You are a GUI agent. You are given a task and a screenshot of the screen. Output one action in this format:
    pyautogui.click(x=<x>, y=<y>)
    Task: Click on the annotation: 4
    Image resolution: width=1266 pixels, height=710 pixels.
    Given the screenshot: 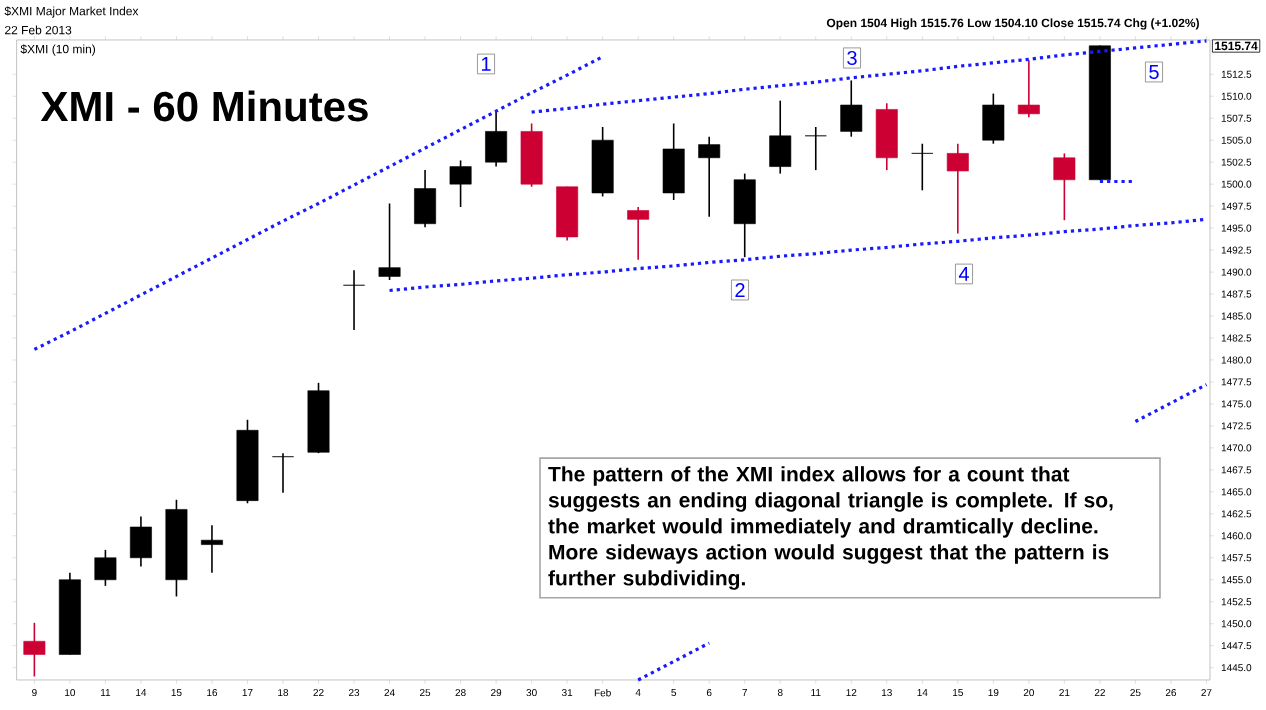 What is the action you would take?
    pyautogui.click(x=963, y=274)
    